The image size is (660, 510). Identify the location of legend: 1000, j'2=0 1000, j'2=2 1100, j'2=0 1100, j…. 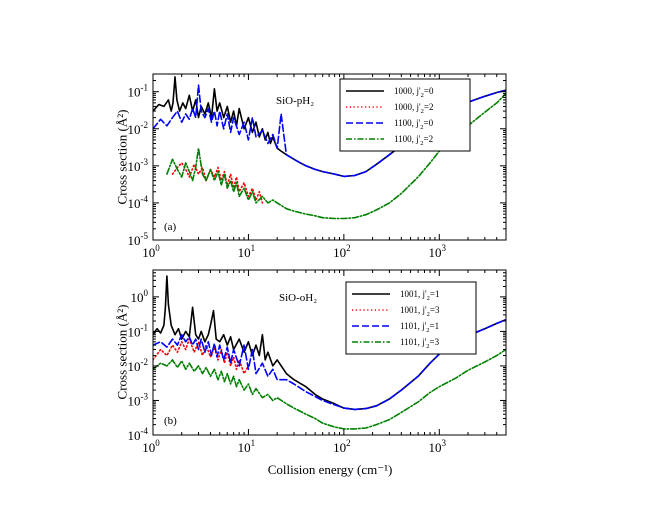
(405, 115).